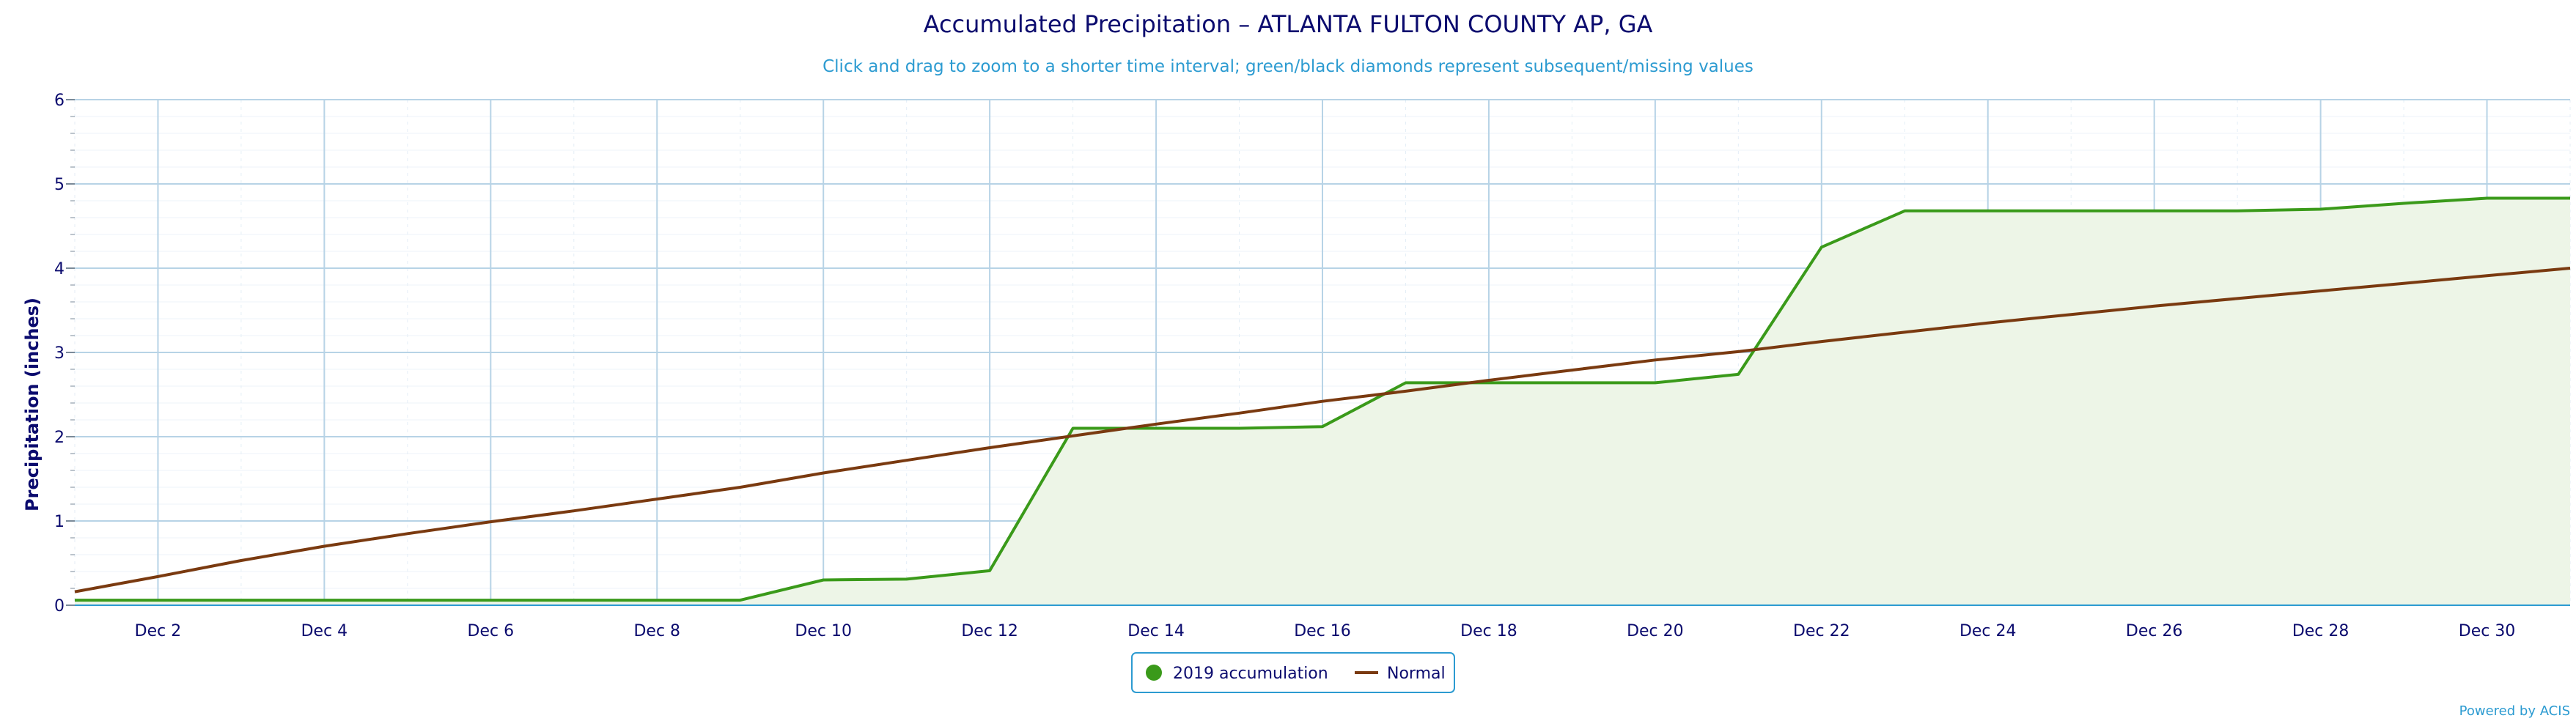 This screenshot has height=721, width=2576. I want to click on legend-item-normal: Normal, so click(1400, 674).